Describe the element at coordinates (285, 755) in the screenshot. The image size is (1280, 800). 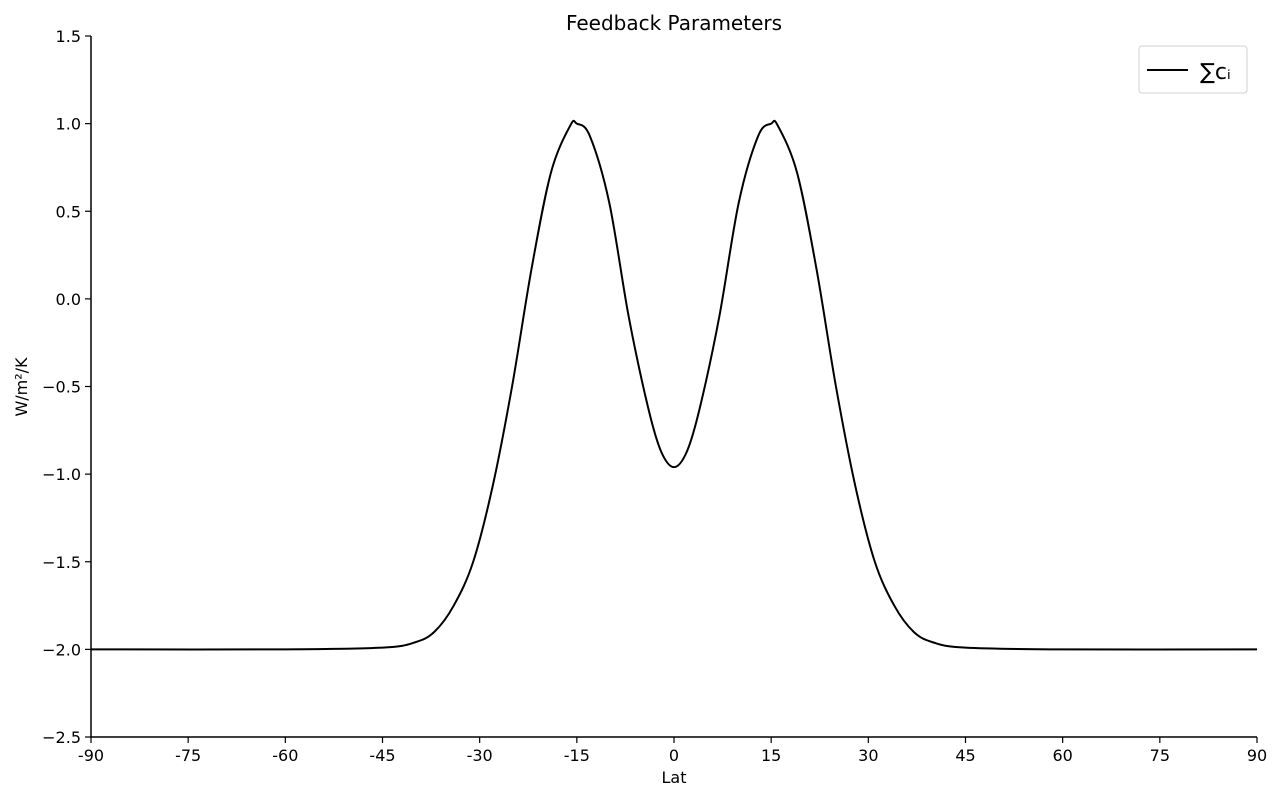
I see `x-tick-label: -60` at that location.